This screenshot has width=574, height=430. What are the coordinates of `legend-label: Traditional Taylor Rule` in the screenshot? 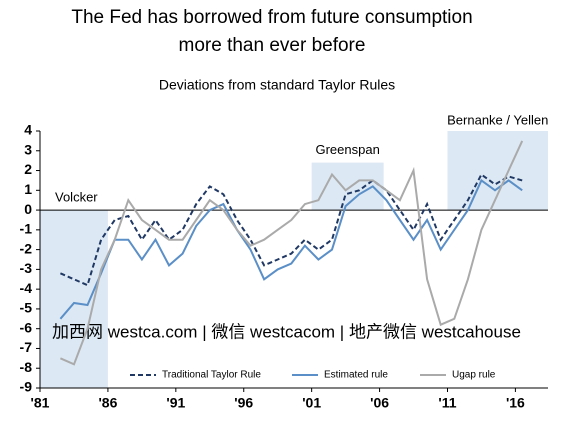 It's located at (211, 375).